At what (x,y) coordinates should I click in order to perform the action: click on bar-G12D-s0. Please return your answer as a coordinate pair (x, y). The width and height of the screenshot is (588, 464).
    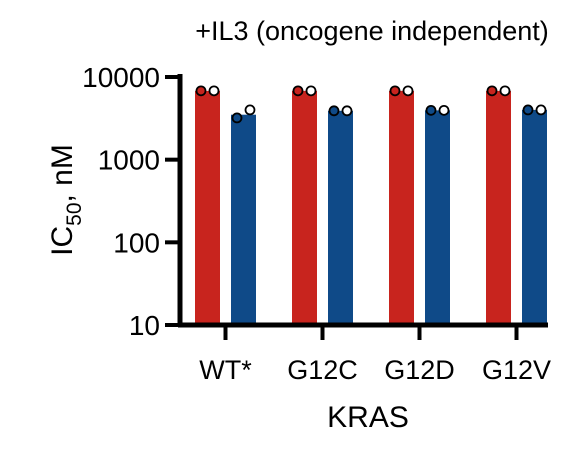
    Looking at the image, I should click on (401, 207).